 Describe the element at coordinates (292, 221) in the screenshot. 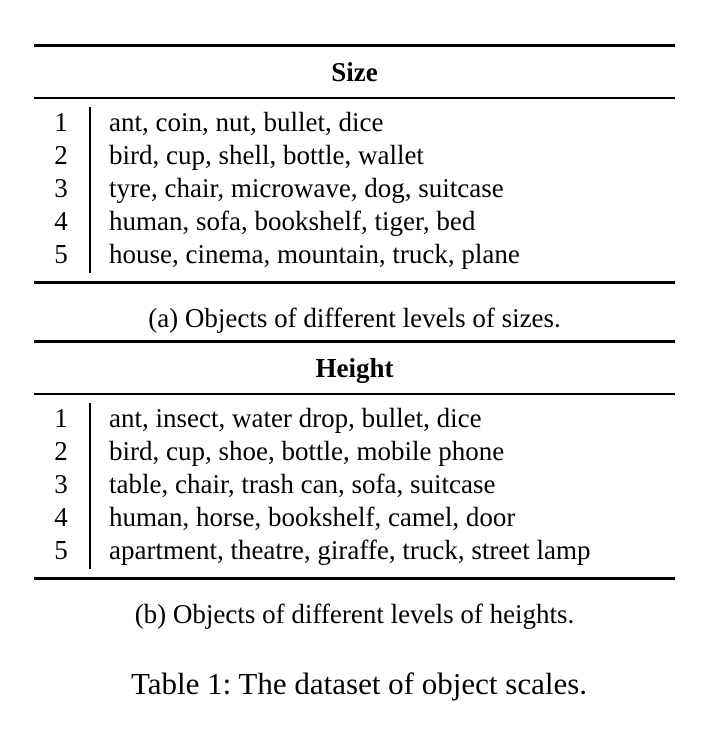

I see `object-list: human, sofa, bookshelf, tiger, bed` at that location.